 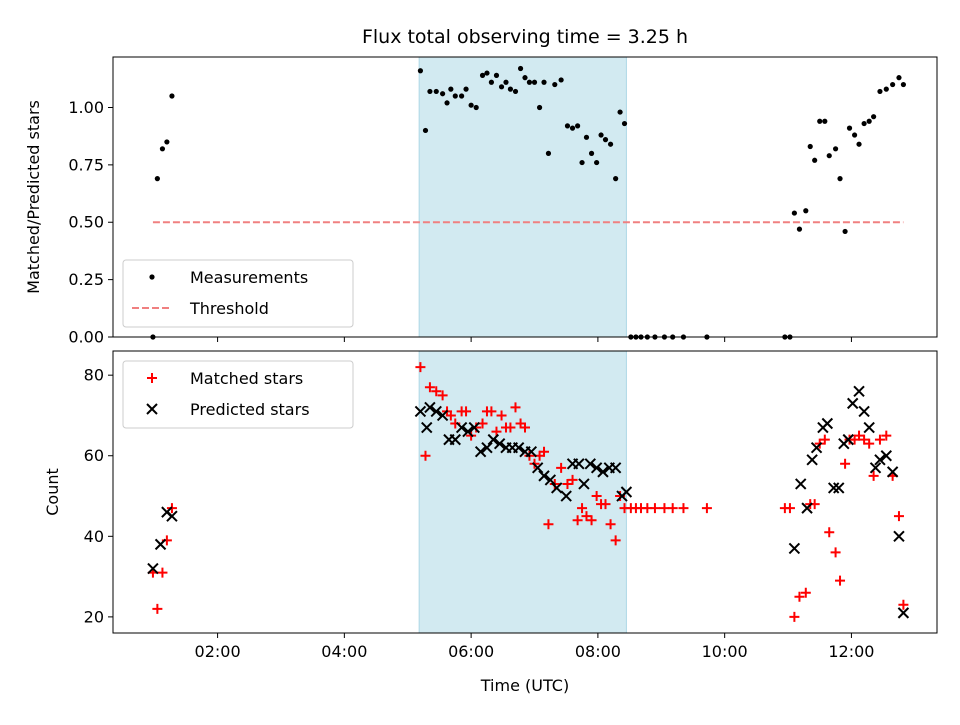 What do you see at coordinates (522, 197) in the screenshot?
I see `observing-window-span` at bounding box center [522, 197].